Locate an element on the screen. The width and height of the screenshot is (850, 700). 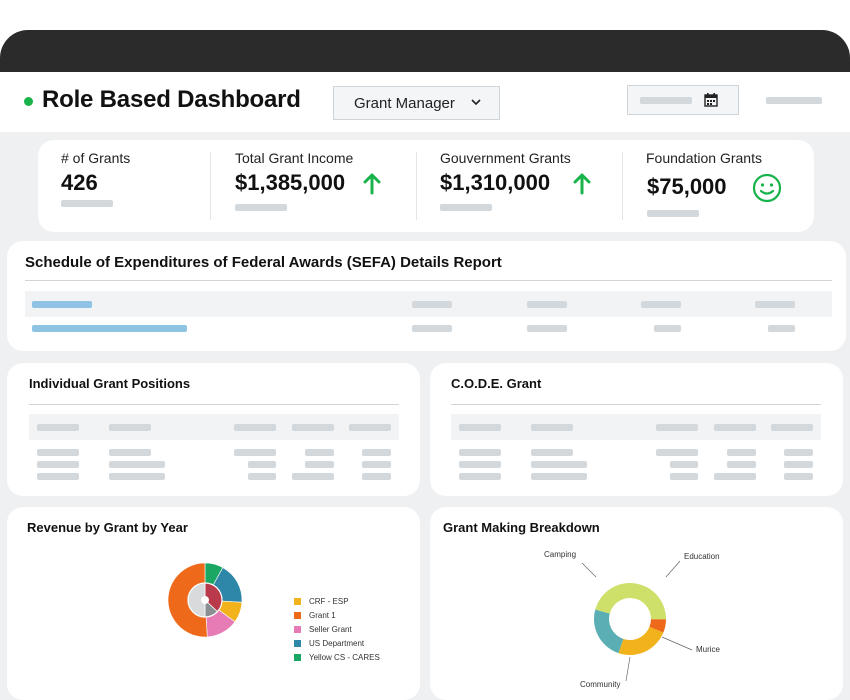
stat-label: # of Grants is located at coordinates (96, 158).